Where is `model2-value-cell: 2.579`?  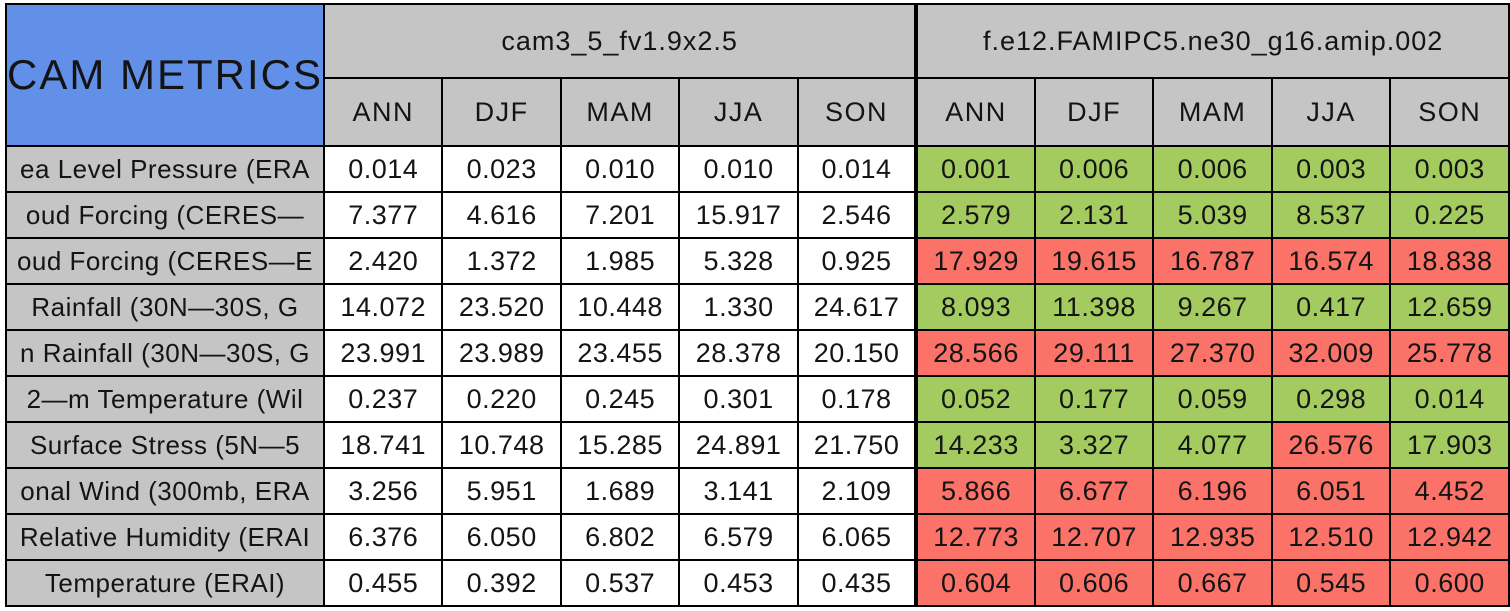 model2-value-cell: 2.579 is located at coordinates (975, 215).